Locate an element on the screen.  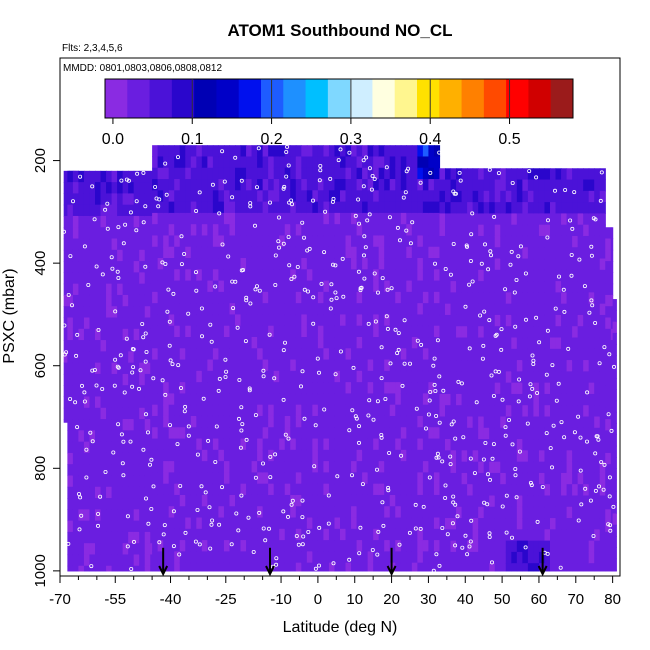
colorbar-swatch is located at coordinates (562, 98).